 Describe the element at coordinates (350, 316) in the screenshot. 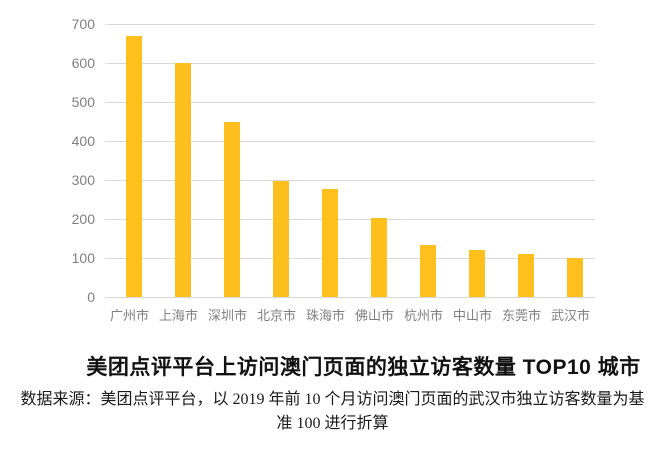

I see `x-axis: 广州市 上海市 深圳市 北京市 珠海市 佛山市 杭州市 中山市 东莞市 武汉市` at that location.